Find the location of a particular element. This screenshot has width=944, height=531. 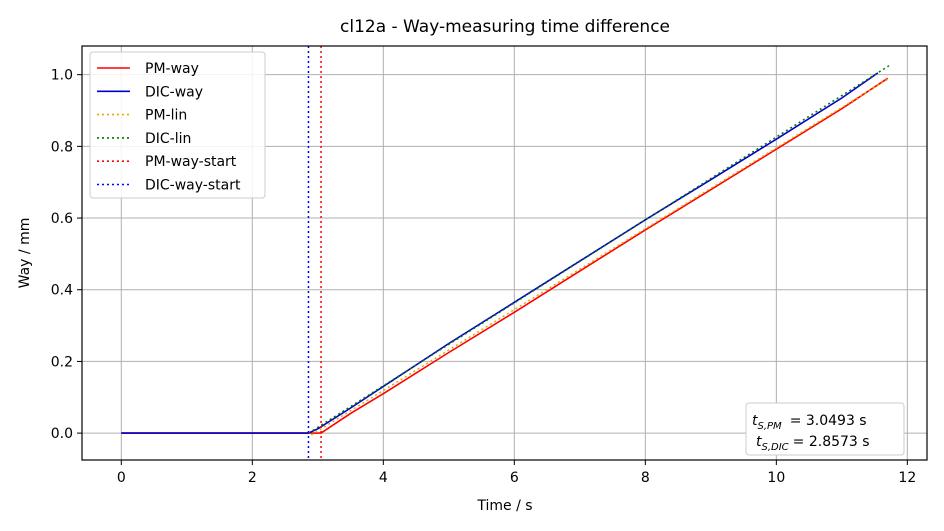

annotation-box: tS,PM = 3.0493 s tS,DIC = 2.8573 s is located at coordinates (825, 429).